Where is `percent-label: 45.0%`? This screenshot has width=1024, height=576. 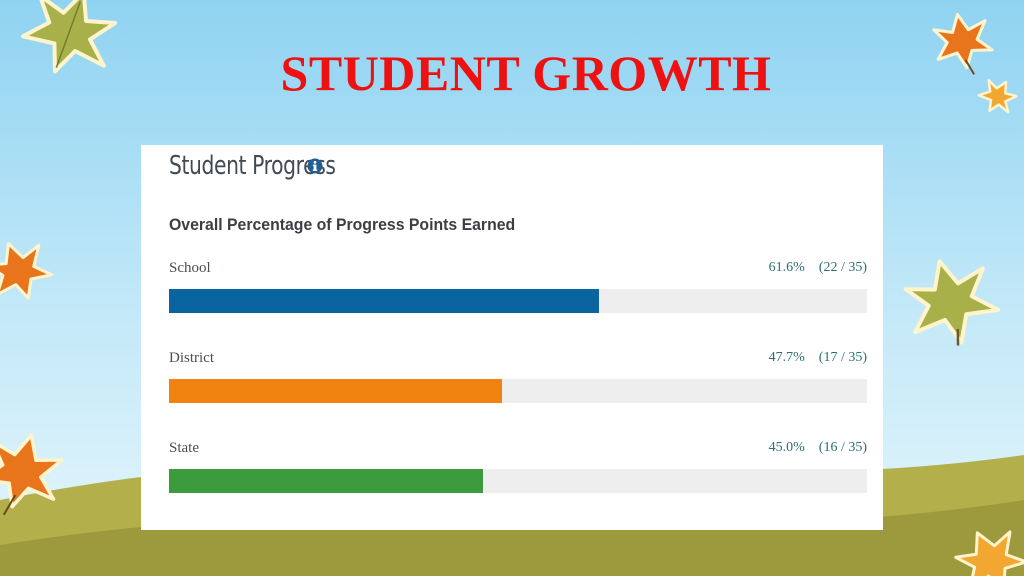
percent-label: 45.0% is located at coordinates (786, 447).